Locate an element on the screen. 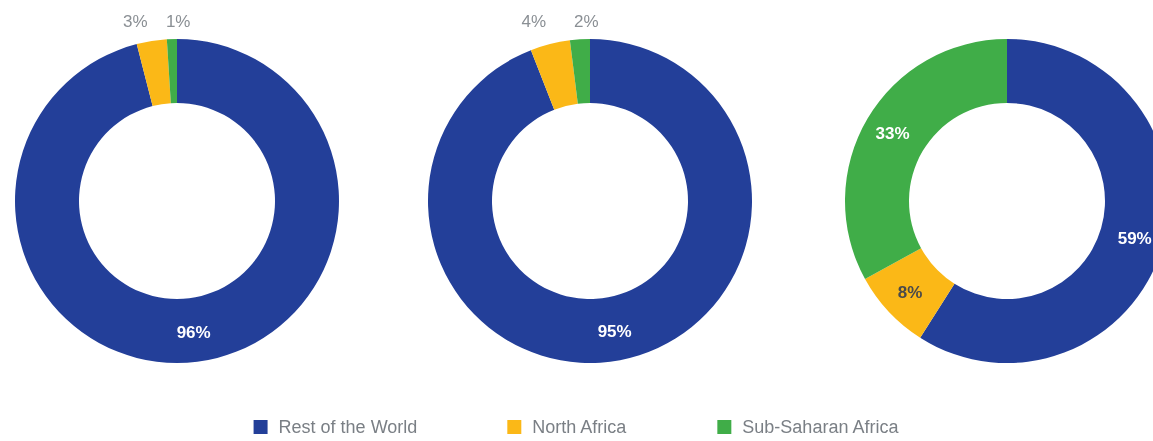 This screenshot has width=1153, height=441. legend-label: North Africa is located at coordinates (580, 427).